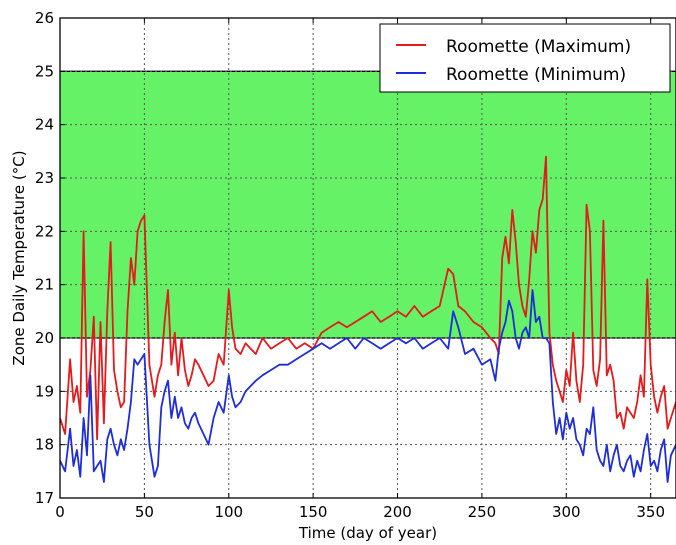 The height and width of the screenshot is (545, 676). Describe the element at coordinates (44, 338) in the screenshot. I see `y-tick-label: 20` at that location.